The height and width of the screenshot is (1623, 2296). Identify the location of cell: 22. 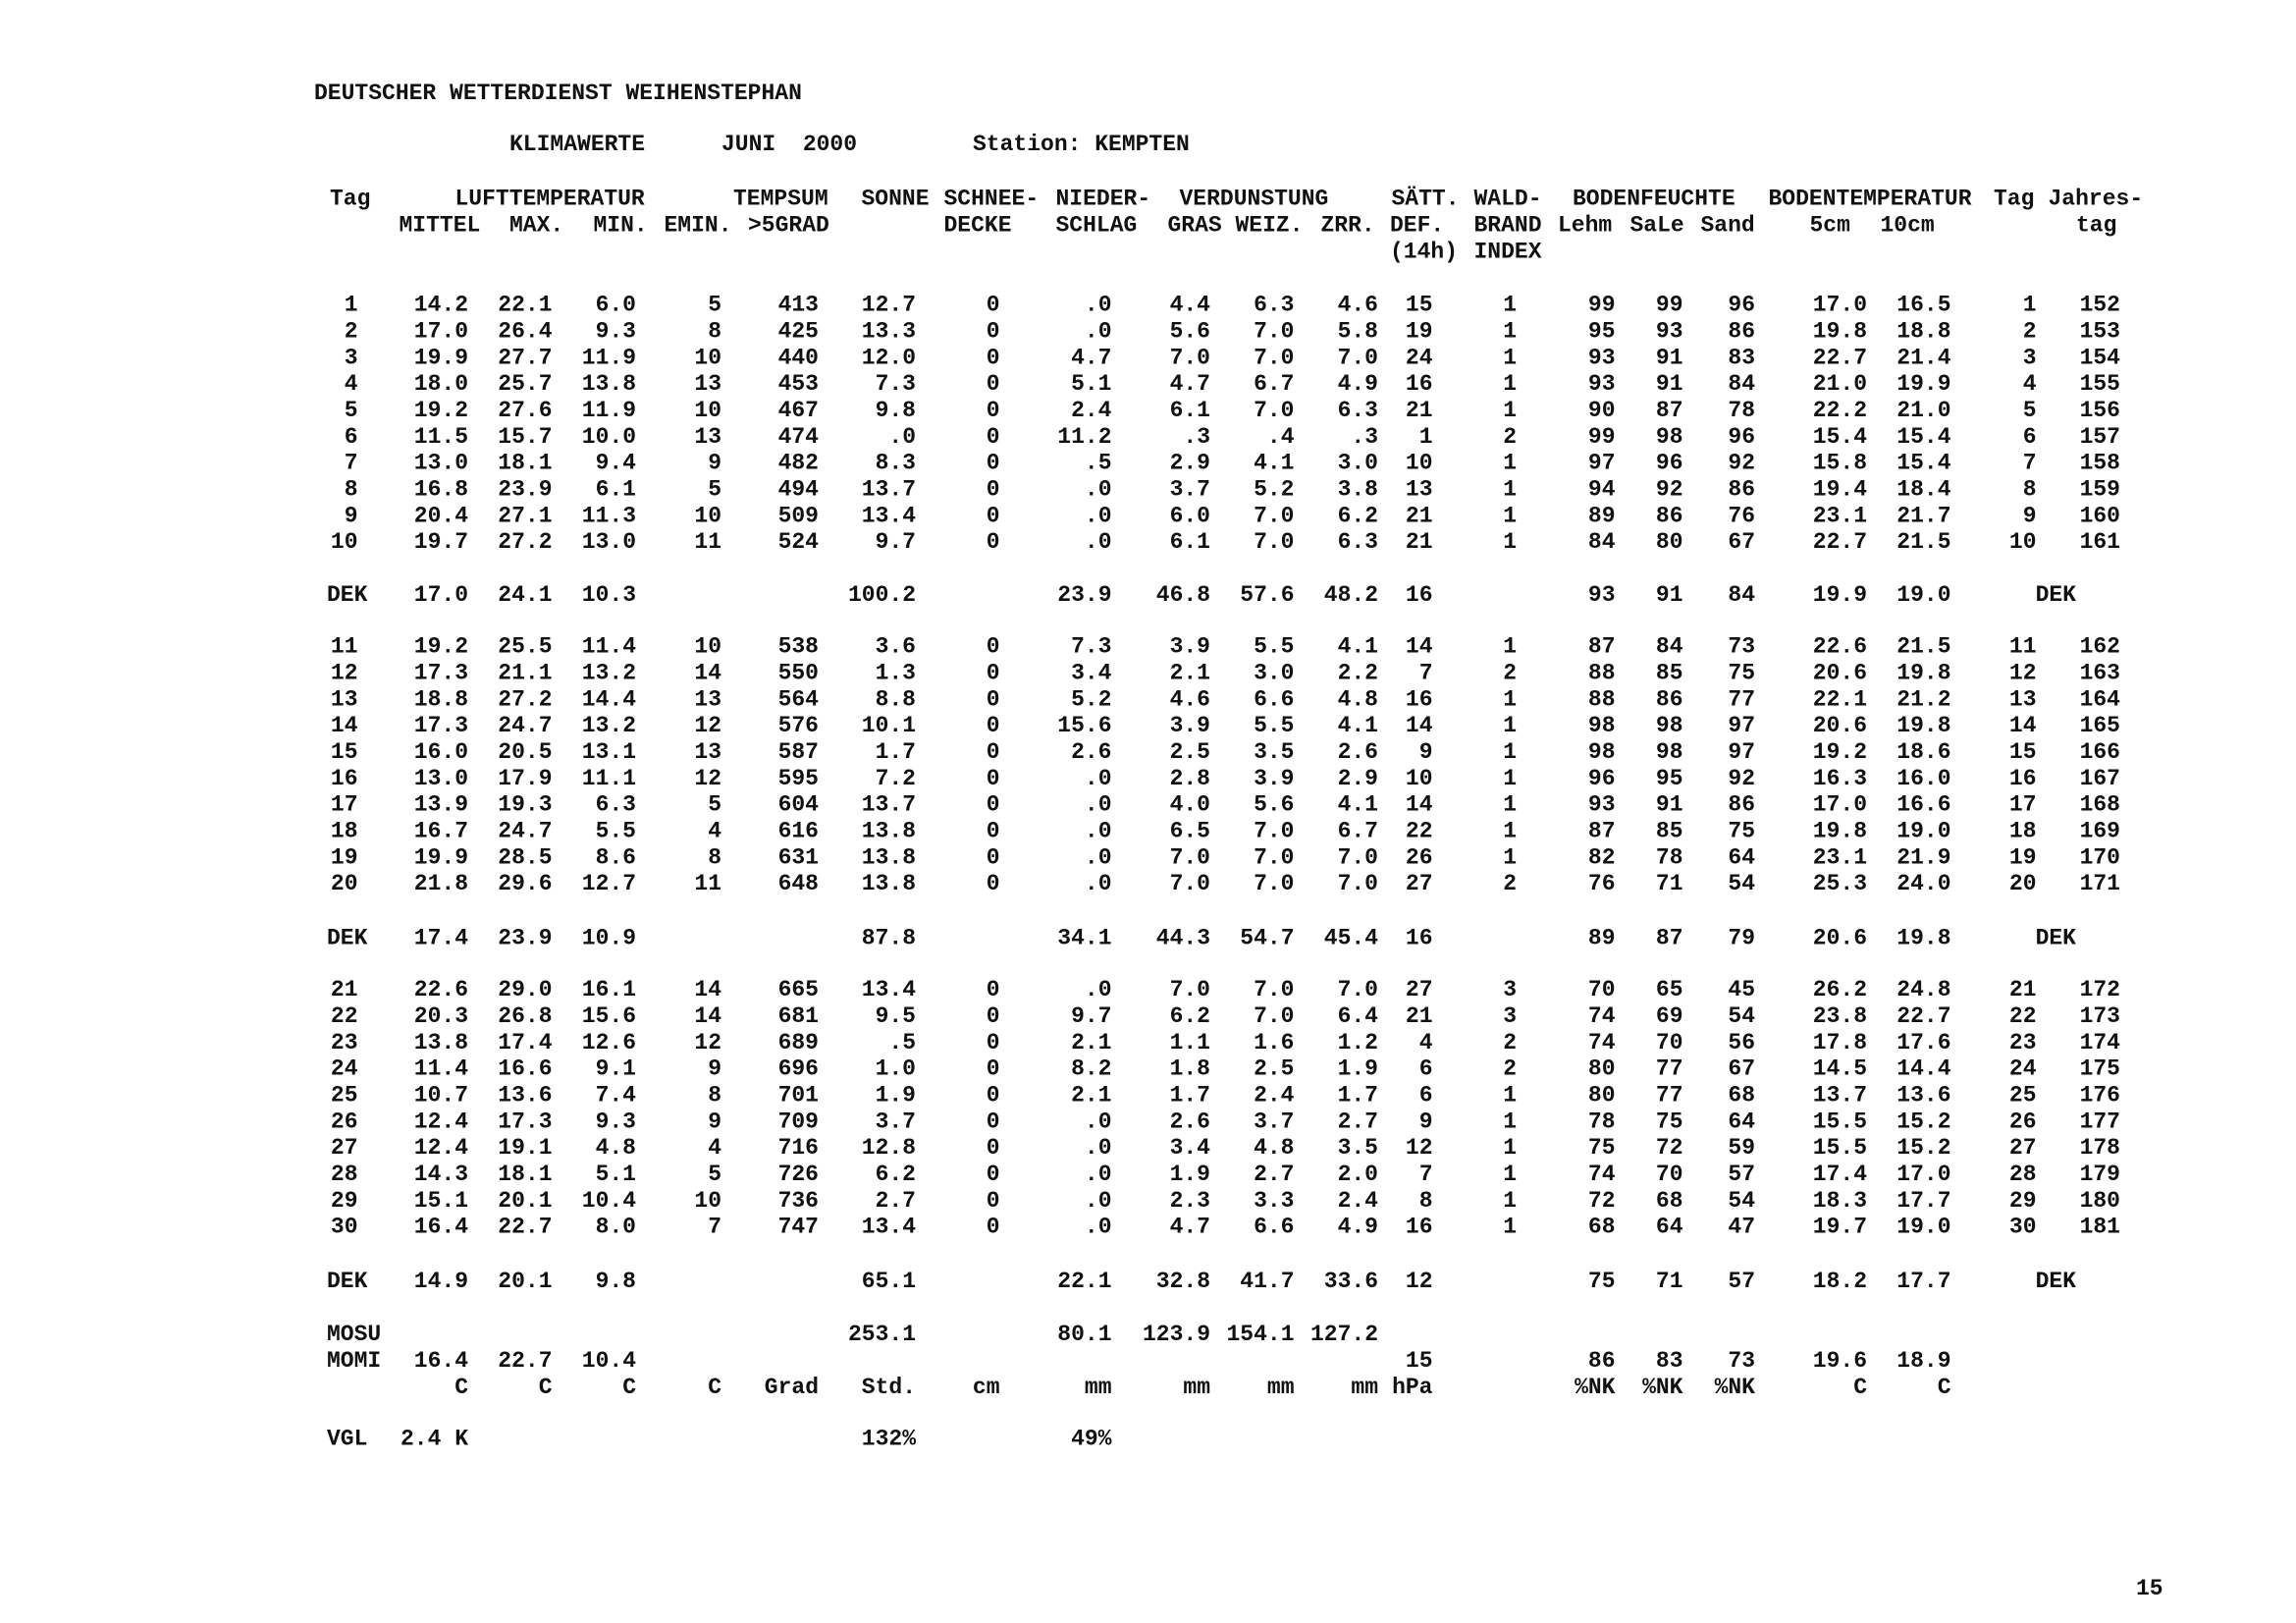
(2023, 1016).